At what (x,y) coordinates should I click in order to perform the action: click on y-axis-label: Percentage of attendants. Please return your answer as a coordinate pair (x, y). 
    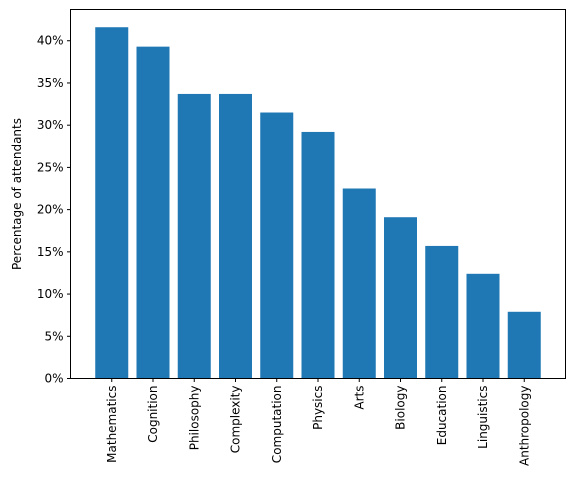
    Looking at the image, I should click on (17, 194).